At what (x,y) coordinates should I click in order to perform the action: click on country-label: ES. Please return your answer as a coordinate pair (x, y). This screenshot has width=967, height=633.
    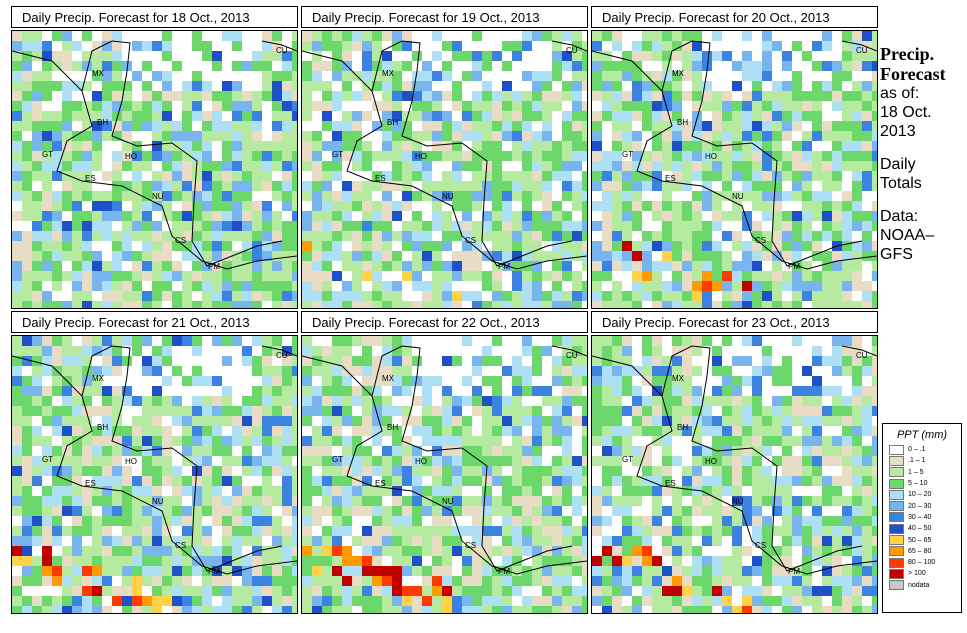
    Looking at the image, I should click on (90, 178).